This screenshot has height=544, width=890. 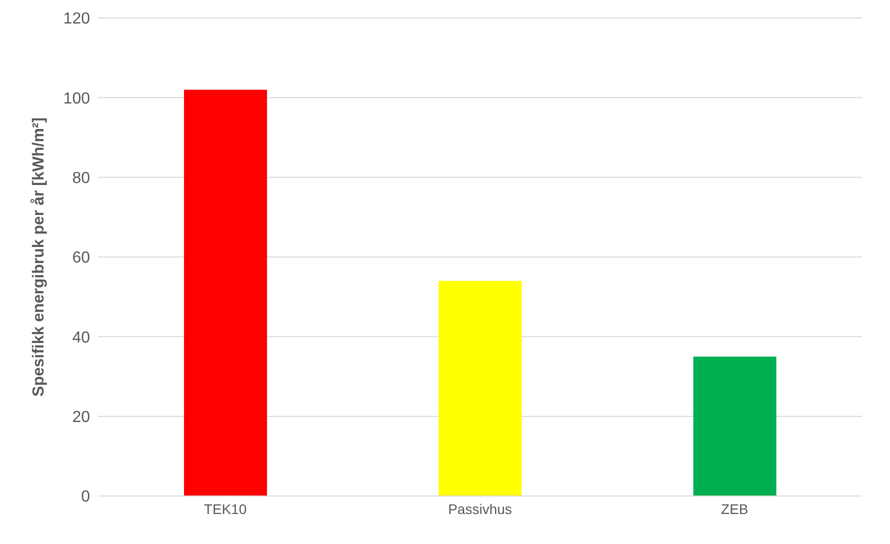 I want to click on y-tick-label: 100, so click(x=76, y=99).